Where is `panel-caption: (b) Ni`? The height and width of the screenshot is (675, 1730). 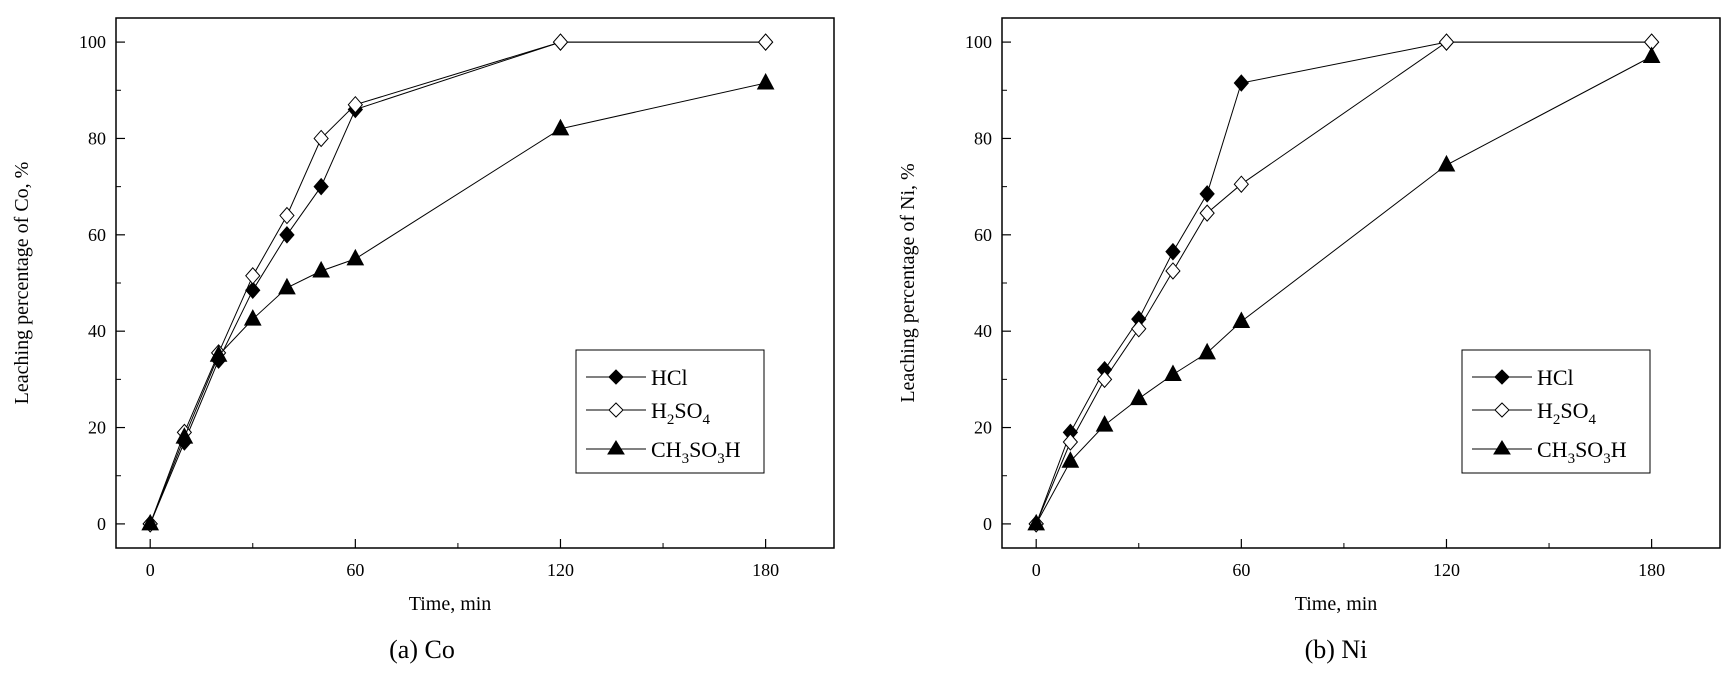
panel-caption: (b) Ni is located at coordinates (1336, 649).